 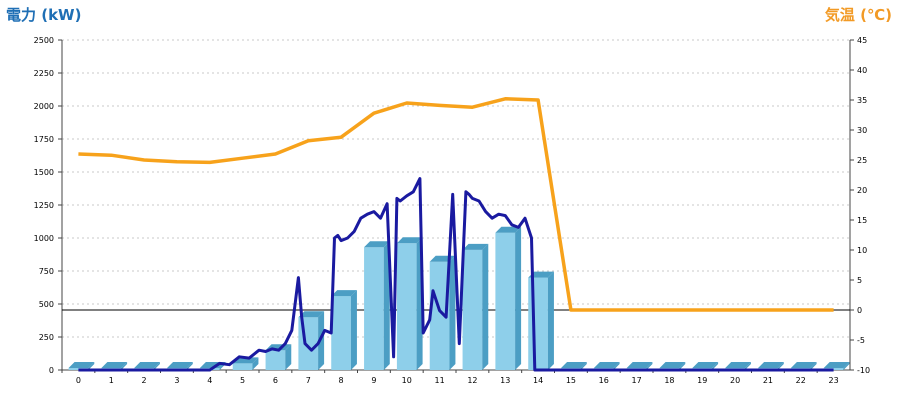 What do you see at coordinates (275, 380) in the screenshot?
I see `x-tick-label: 6` at bounding box center [275, 380].